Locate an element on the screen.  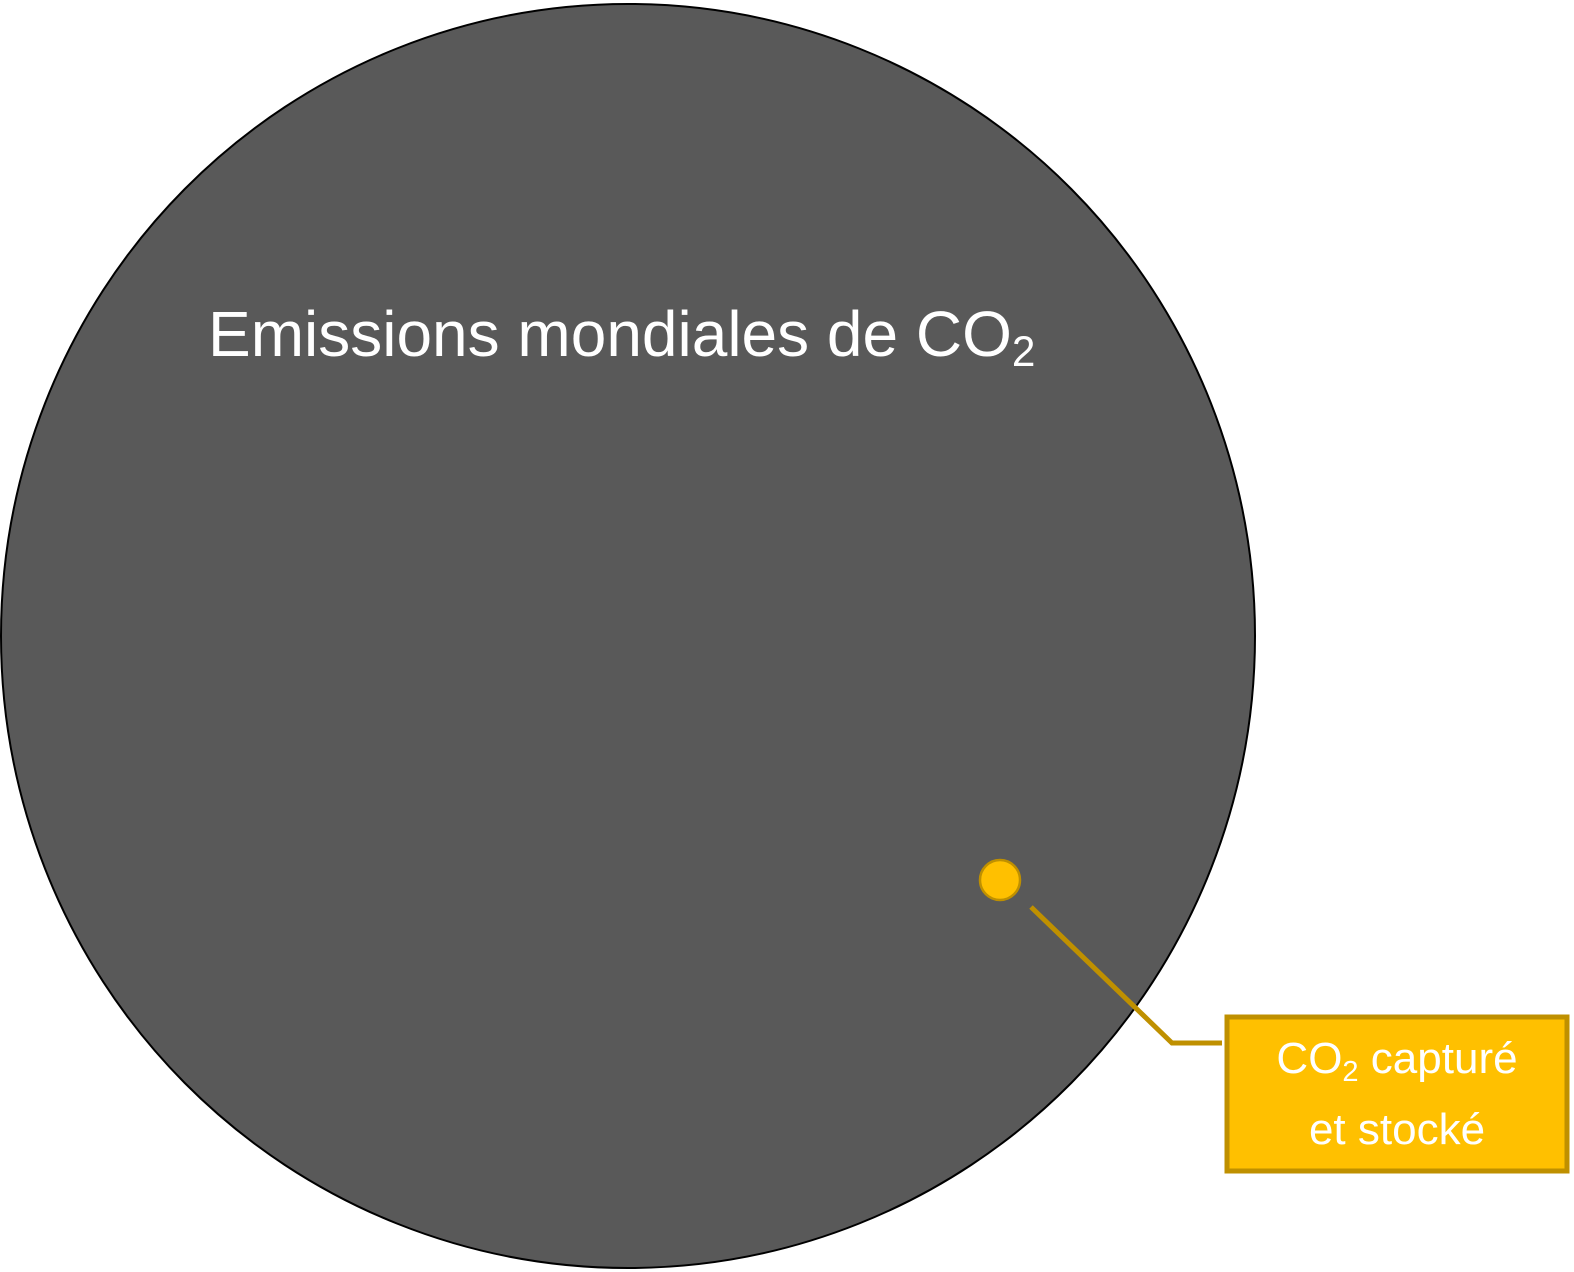
callout-label-line1: CO2 capturé is located at coordinates (1396, 1061).